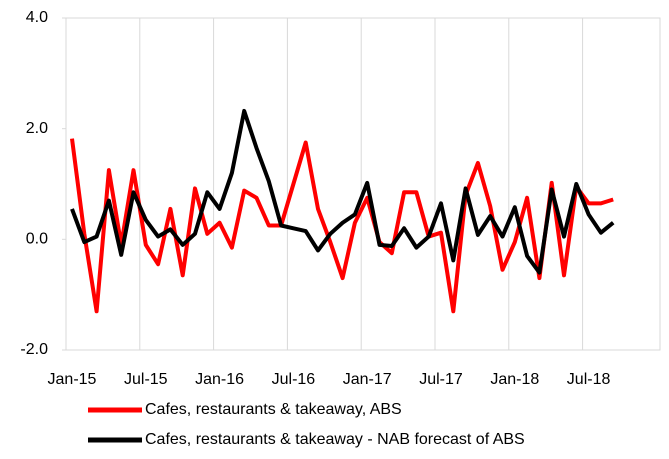 This screenshot has height=459, width=669. Describe the element at coordinates (589, 379) in the screenshot. I see `x-tick-label: Jul-18` at that location.